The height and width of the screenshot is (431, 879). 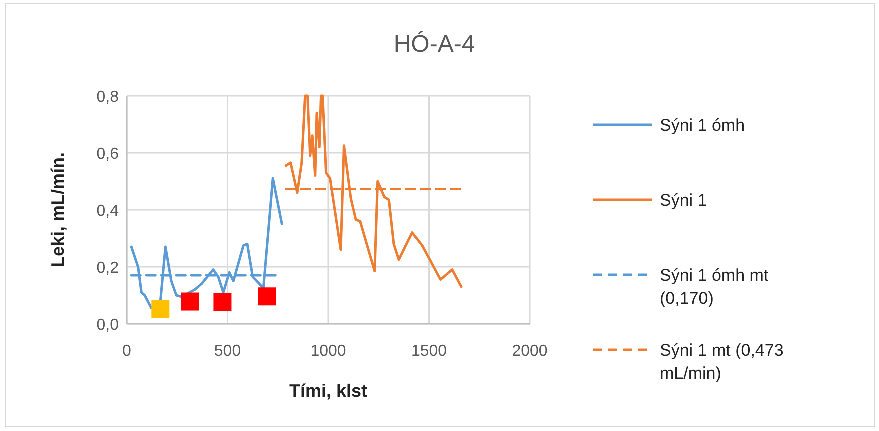 I want to click on x-tick-label: 2000, so click(x=530, y=351).